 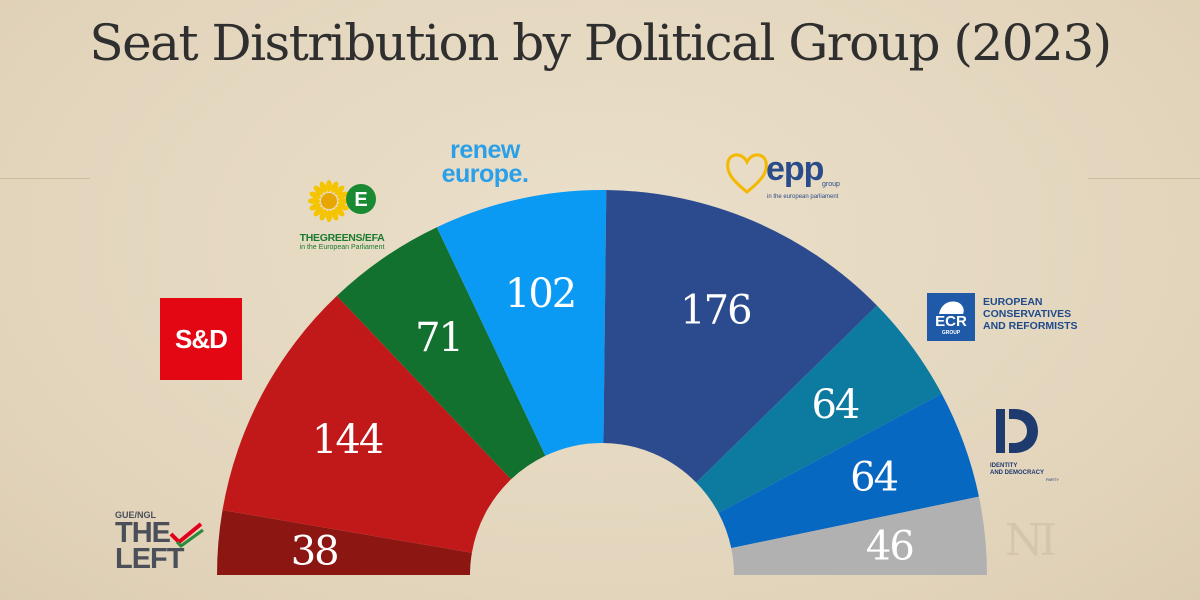 What do you see at coordinates (143, 533) in the screenshot?
I see `left-logo-line1: THE` at bounding box center [143, 533].